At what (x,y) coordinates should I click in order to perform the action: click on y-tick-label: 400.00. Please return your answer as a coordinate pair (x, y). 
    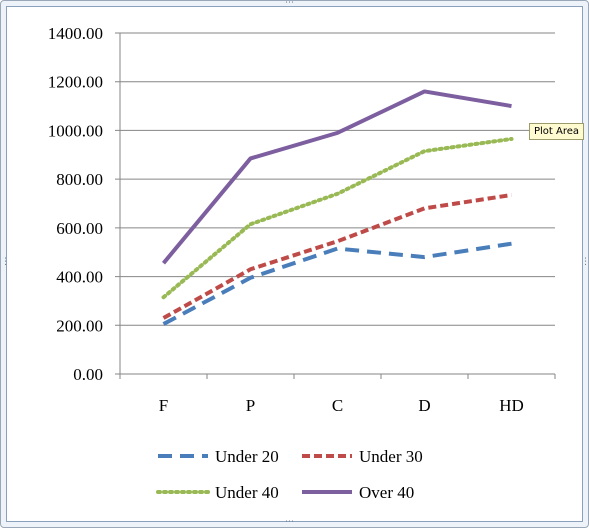
    Looking at the image, I should click on (79, 277).